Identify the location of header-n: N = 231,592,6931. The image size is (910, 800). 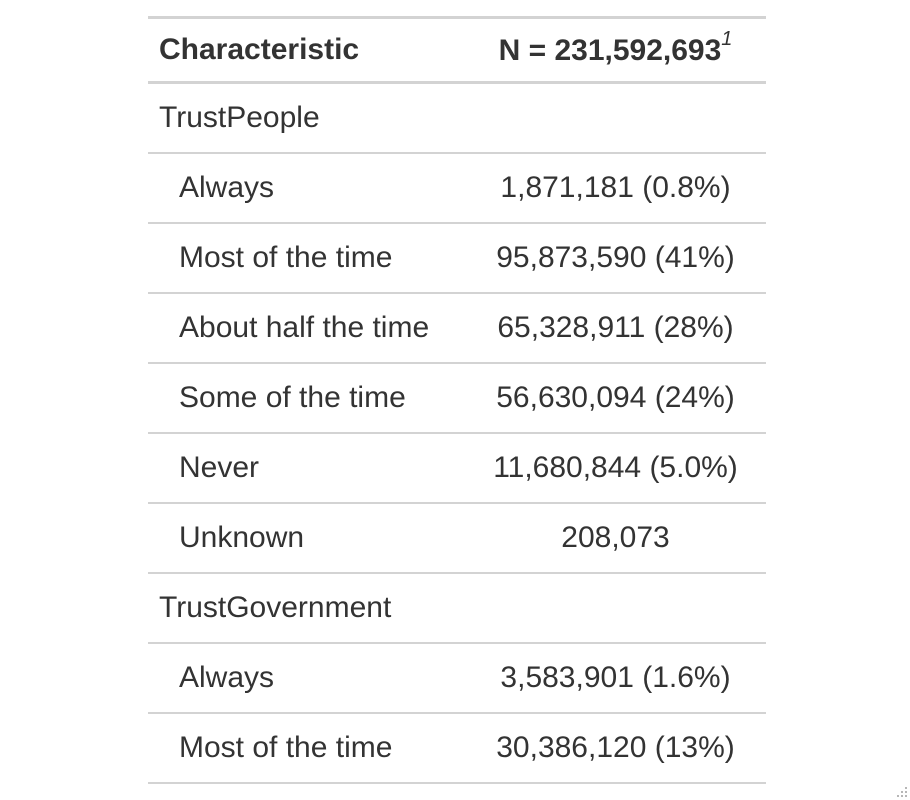
(615, 50).